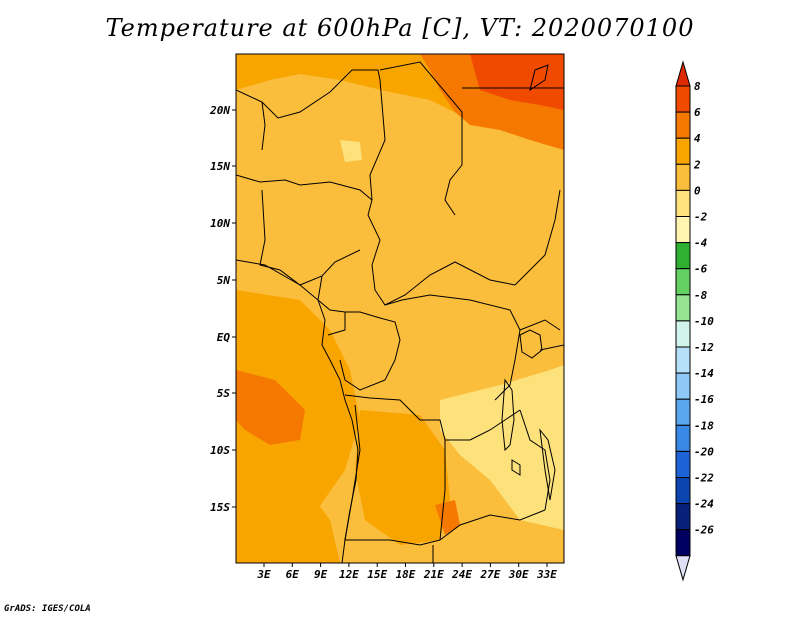 The height and width of the screenshot is (618, 800). Describe the element at coordinates (704, 321) in the screenshot. I see `colorbar-label: -10` at that location.